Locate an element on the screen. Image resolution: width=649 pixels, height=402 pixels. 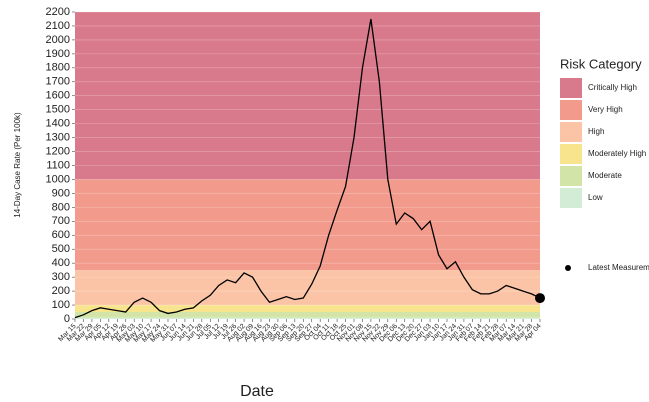
y-tick-label: 2000 is located at coordinates (58, 40).